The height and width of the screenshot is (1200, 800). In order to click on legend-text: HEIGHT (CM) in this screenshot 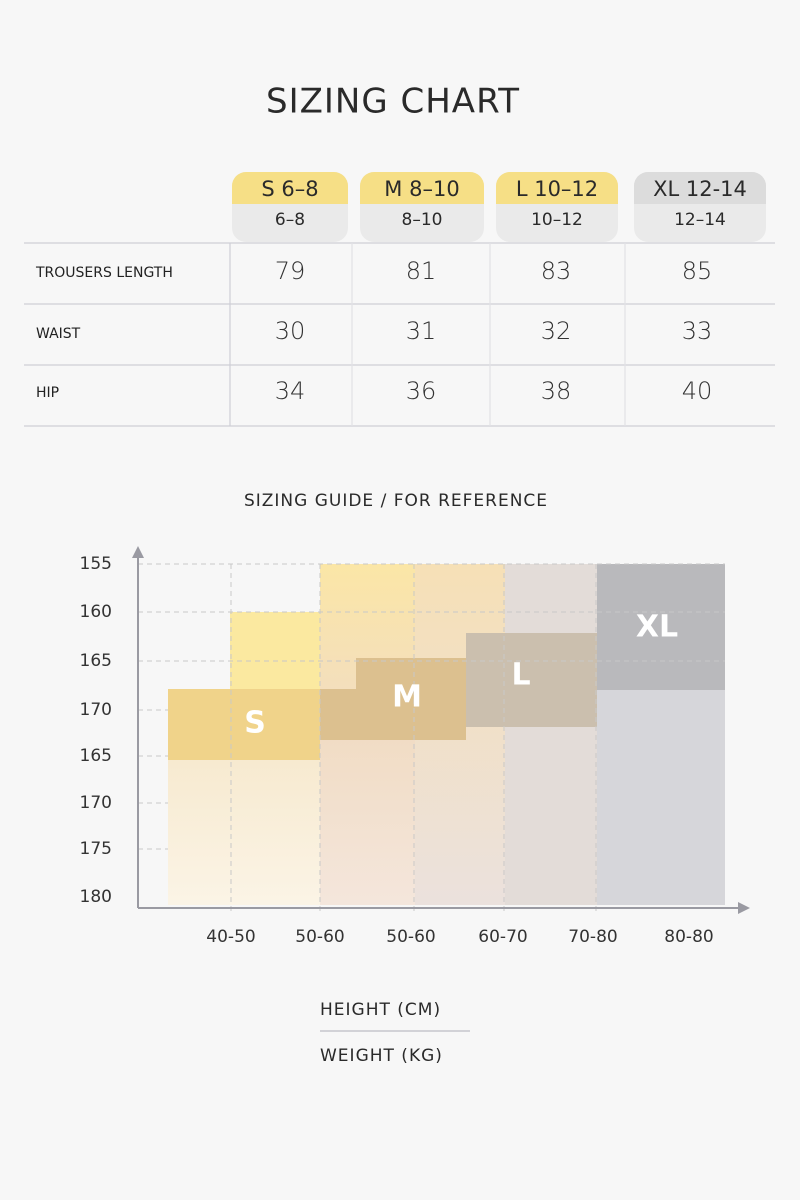, I will do `click(380, 1010)`.